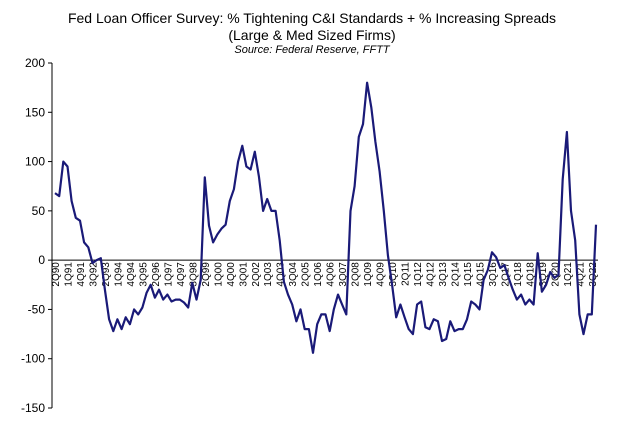 The width and height of the screenshot is (624, 433). What do you see at coordinates (193, 274) in the screenshot?
I see `x-tick-label: 3Q98` at bounding box center [193, 274].